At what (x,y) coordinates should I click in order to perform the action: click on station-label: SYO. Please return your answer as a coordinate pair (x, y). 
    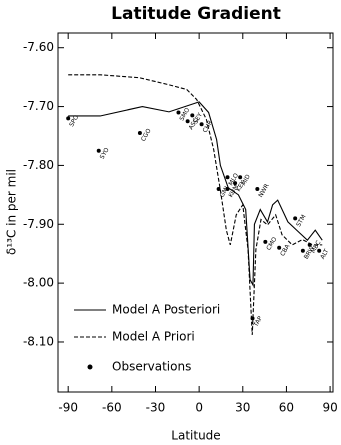
    Looking at the image, I should click on (105, 153).